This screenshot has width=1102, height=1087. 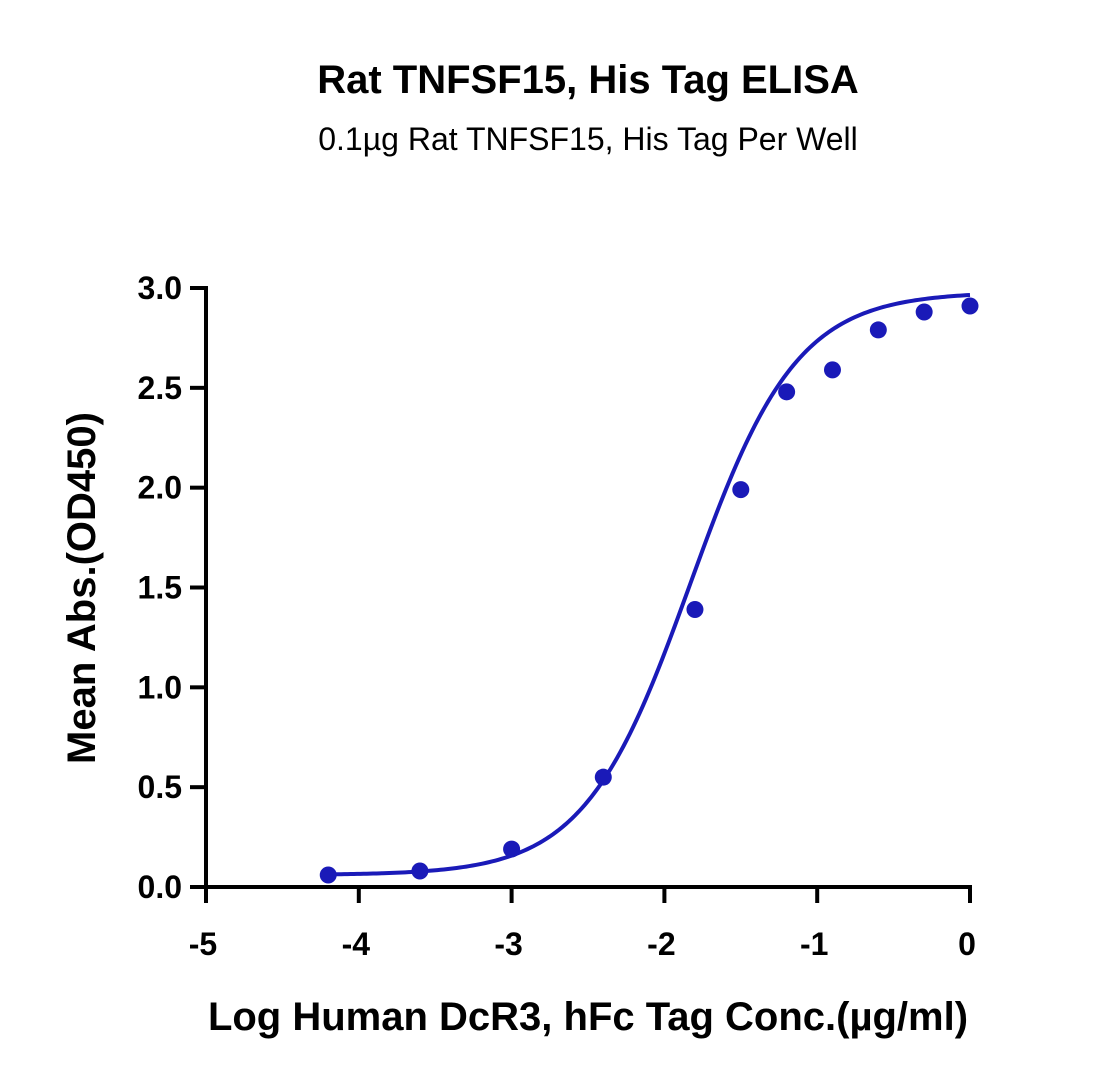 I want to click on x-tick-label: -5, so click(x=203, y=944).